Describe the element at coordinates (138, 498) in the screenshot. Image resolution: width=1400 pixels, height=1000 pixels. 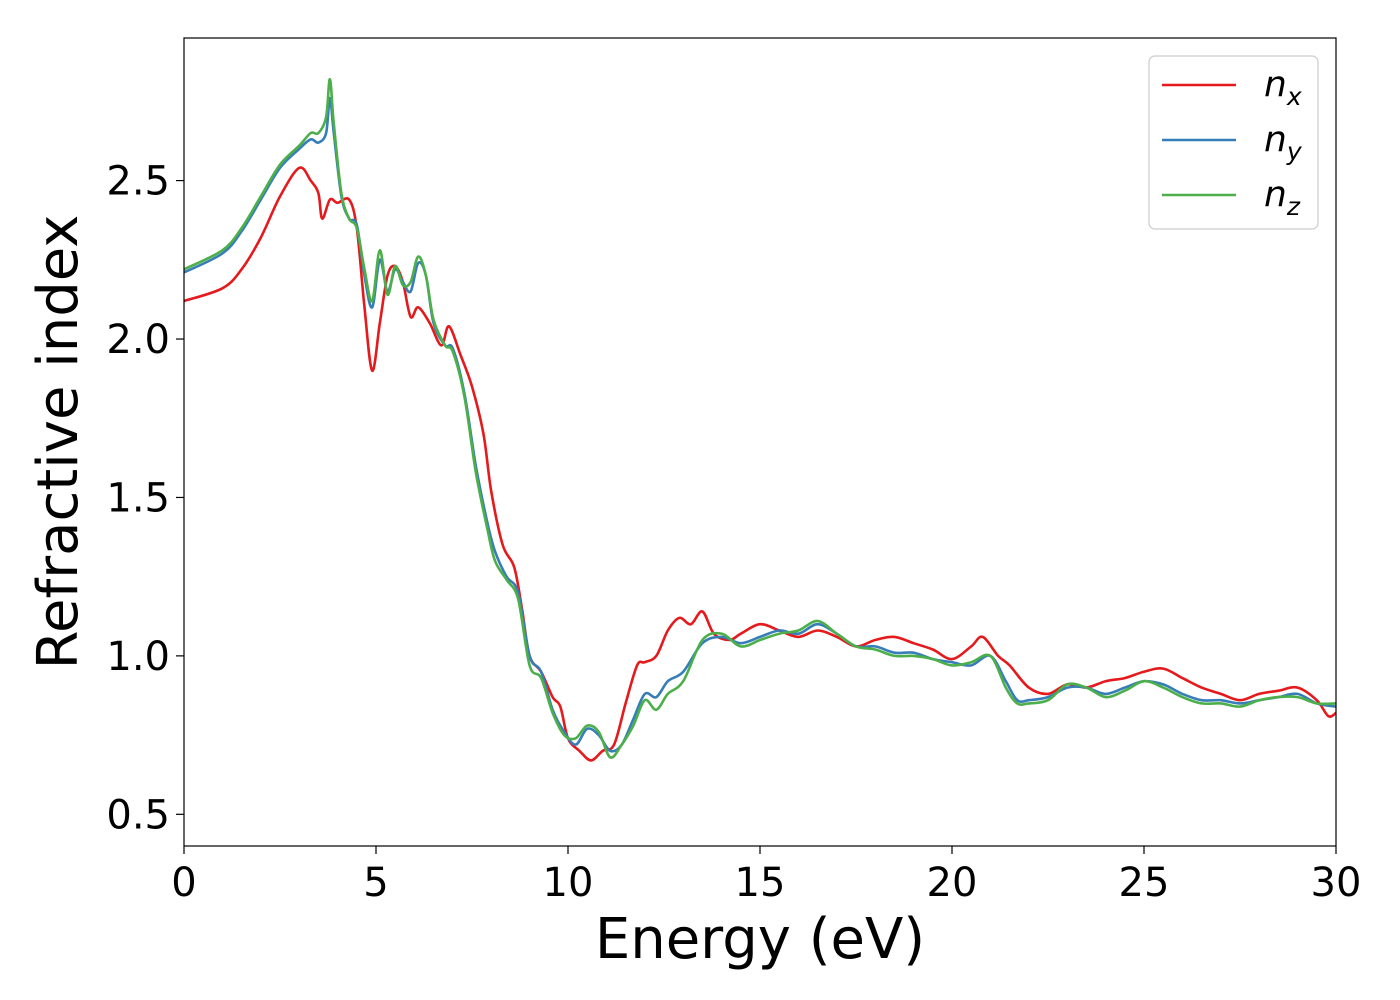
I see `y-tick-label: 1.5` at that location.